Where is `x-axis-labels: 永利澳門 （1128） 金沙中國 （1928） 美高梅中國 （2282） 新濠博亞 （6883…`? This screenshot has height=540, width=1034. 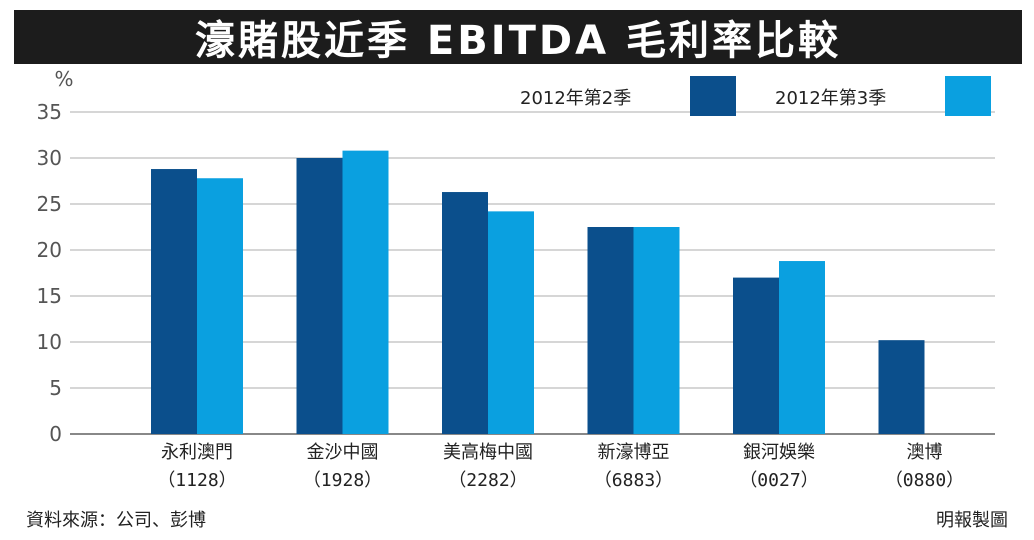 x-axis-labels: 永利澳門 （1128） 金沙中國 （1928） 美高梅中國 （2282） 新濠博亞 （6883… is located at coordinates (560, 466).